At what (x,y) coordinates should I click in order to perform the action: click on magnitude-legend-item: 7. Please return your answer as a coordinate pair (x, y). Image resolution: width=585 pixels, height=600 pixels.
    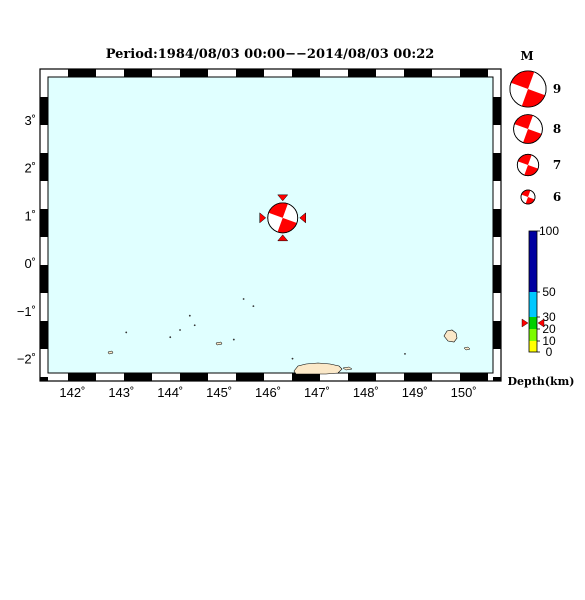
    Looking at the image, I should click on (538, 165).